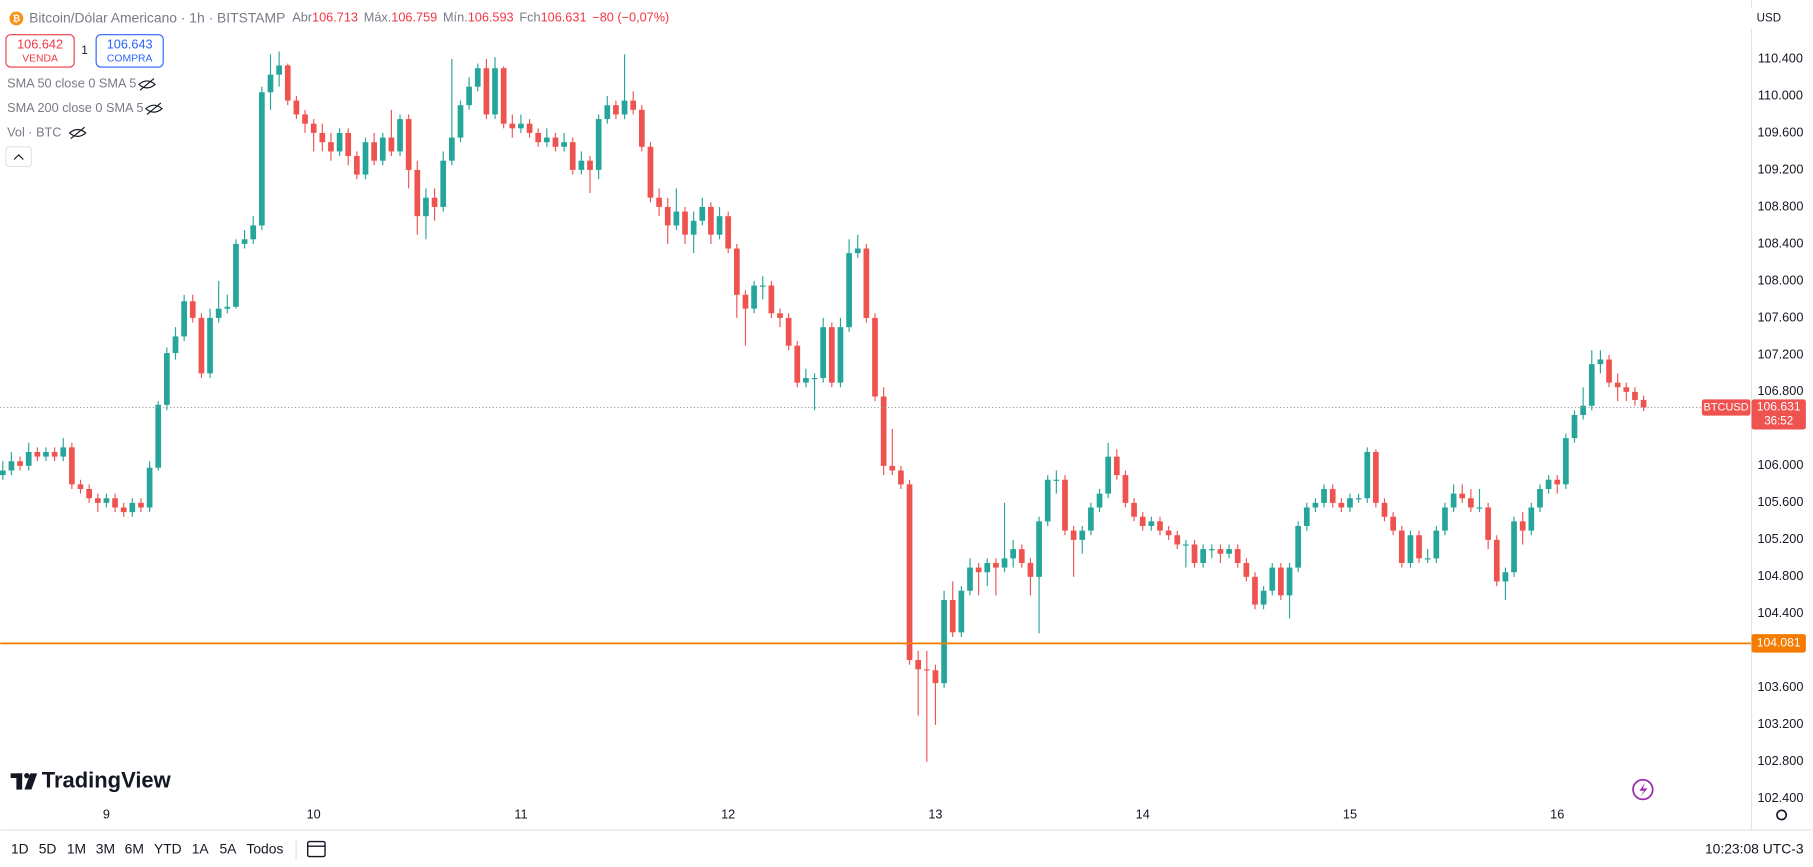 Image resolution: width=1813 pixels, height=867 pixels. Describe the element at coordinates (1780, 538) in the screenshot. I see `y-tick-label: 105.200` at that location.